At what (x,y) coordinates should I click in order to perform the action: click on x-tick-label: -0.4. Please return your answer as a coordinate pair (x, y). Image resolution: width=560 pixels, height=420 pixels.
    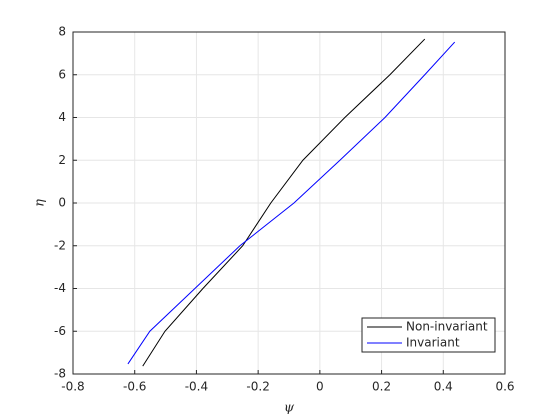
    Looking at the image, I should click on (196, 387).